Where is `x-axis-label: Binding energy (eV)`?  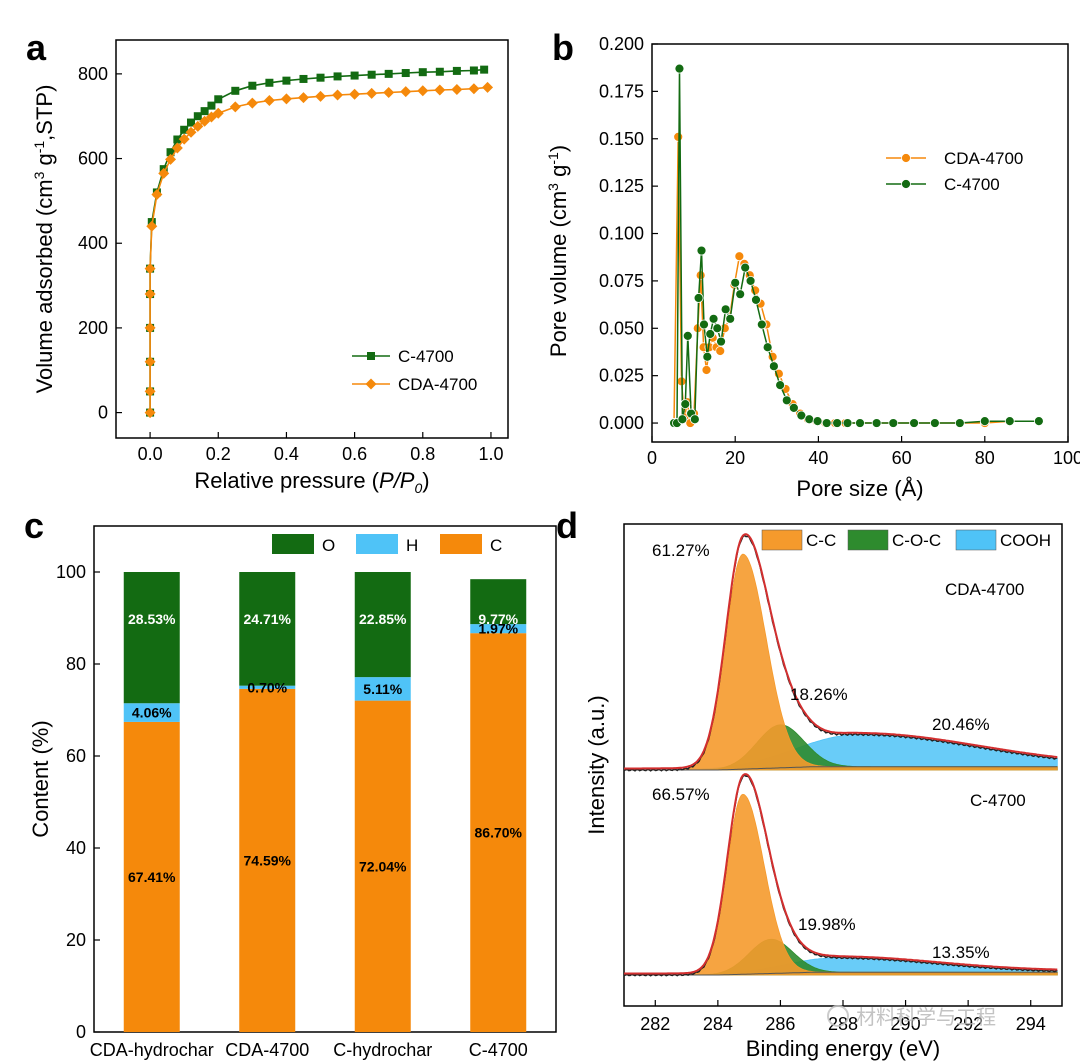
x-axis-label: Binding energy (eV) is located at coordinates (843, 1048).